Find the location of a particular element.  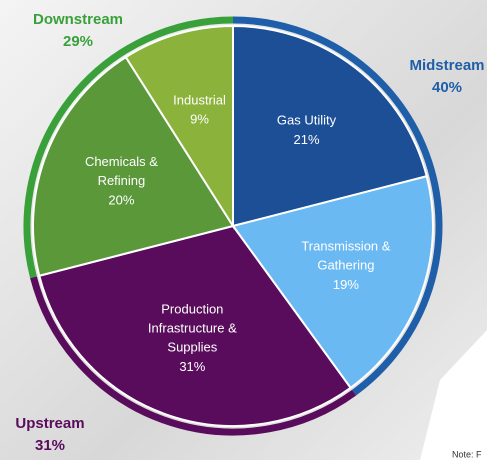

label-line: Supplies is located at coordinates (192, 347).